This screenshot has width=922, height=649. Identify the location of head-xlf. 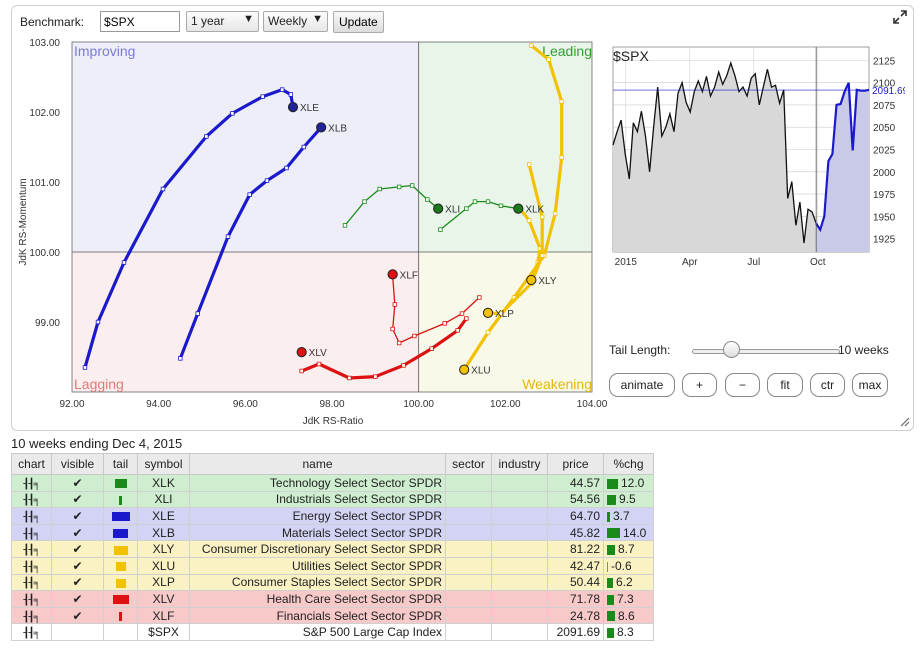
(392, 274).